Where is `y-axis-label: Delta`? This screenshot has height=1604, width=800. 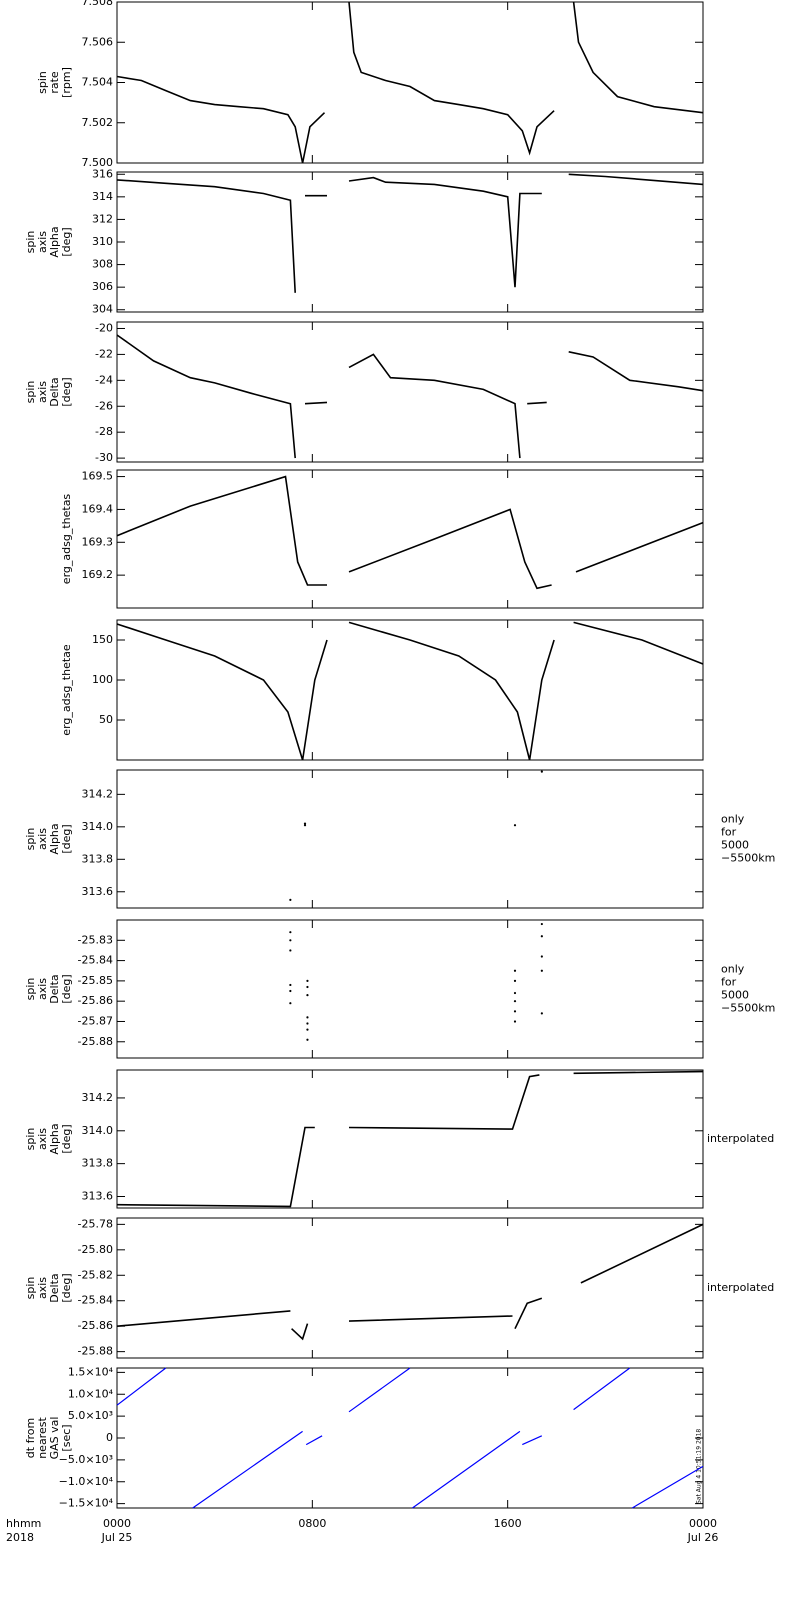 y-axis-label: Delta is located at coordinates (54, 988).